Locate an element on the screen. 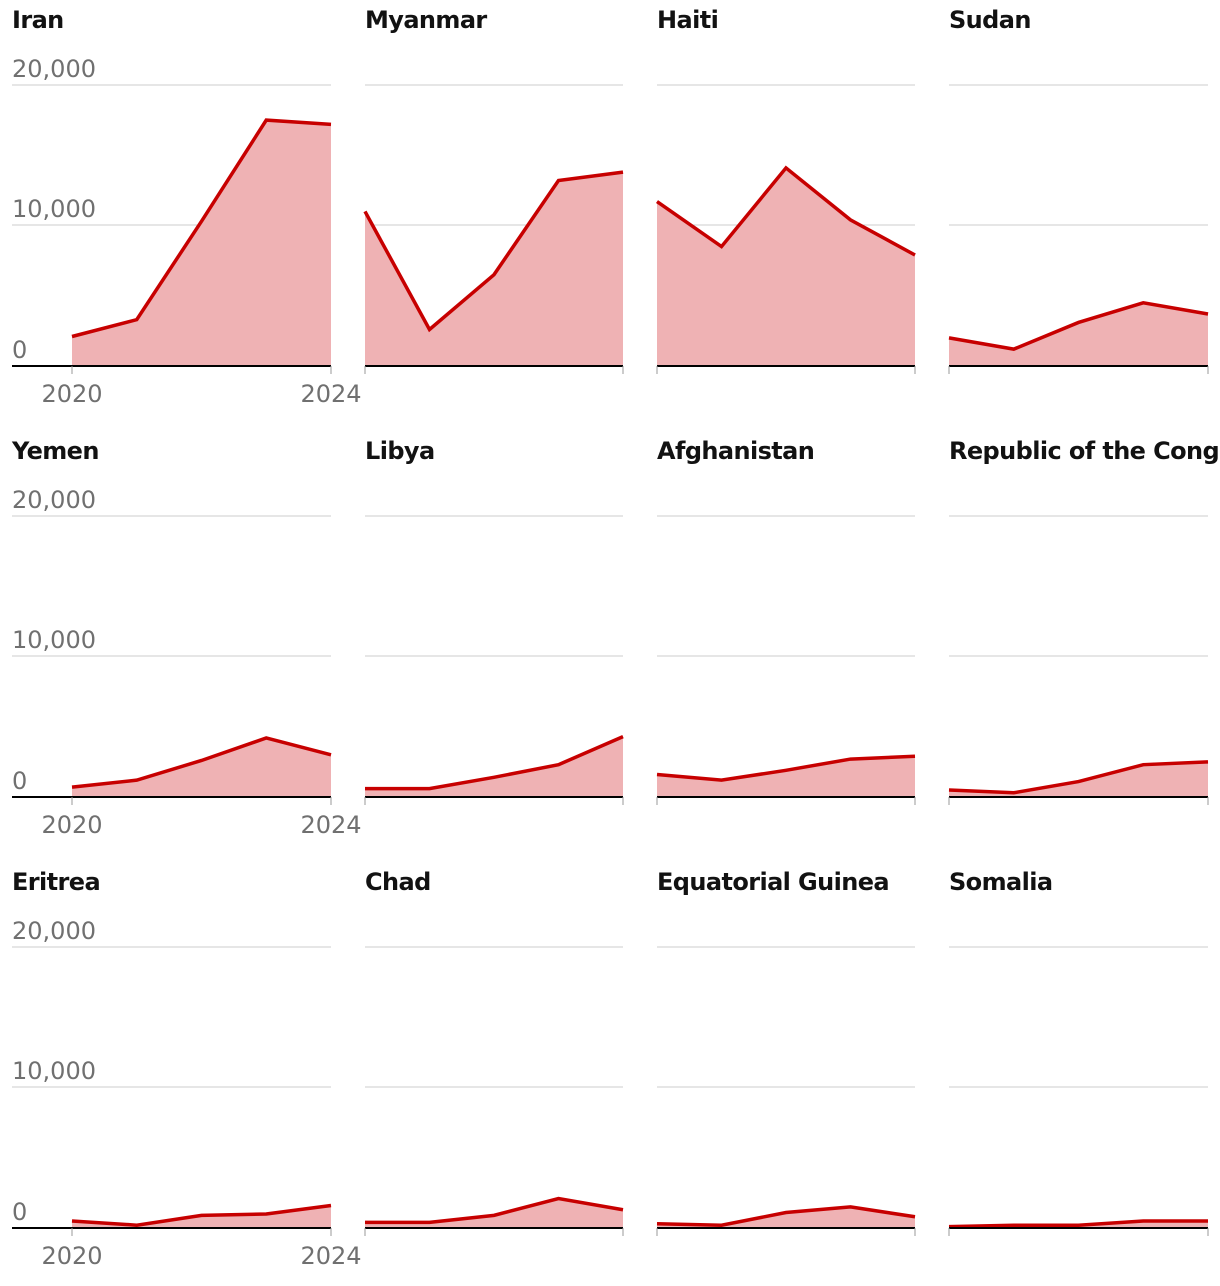 The height and width of the screenshot is (1286, 1220). panel-title: Libya is located at coordinates (400, 451).